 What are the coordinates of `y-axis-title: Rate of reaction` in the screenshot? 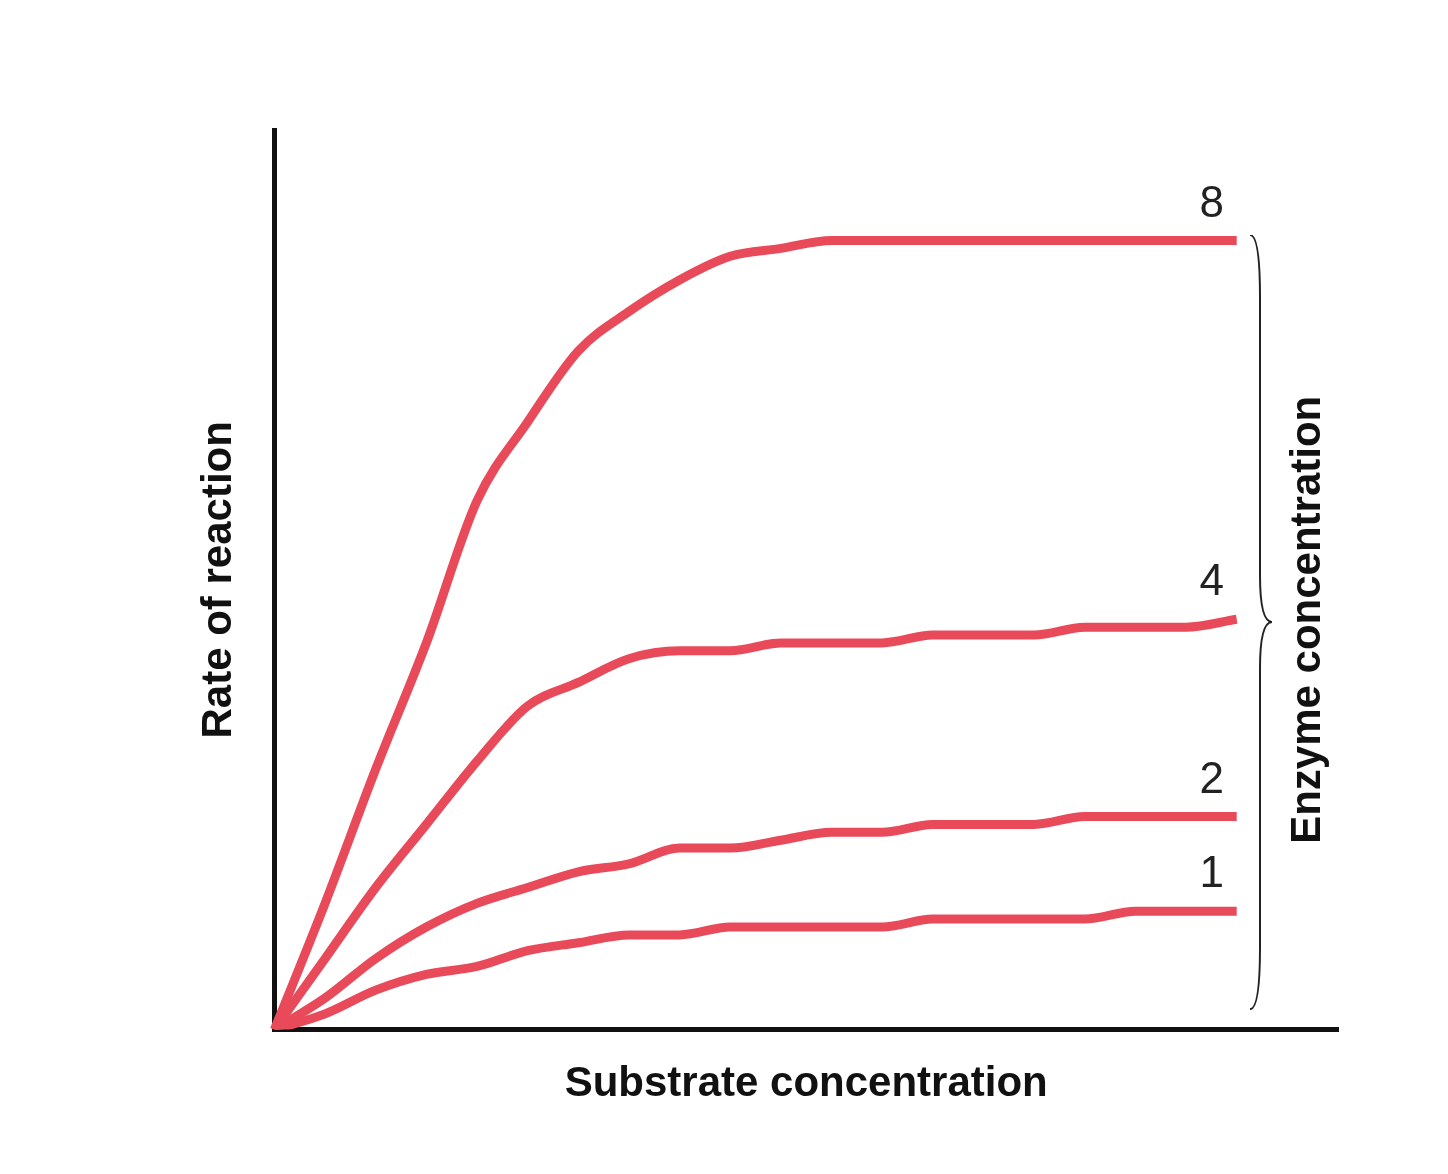 It's located at (216, 580).